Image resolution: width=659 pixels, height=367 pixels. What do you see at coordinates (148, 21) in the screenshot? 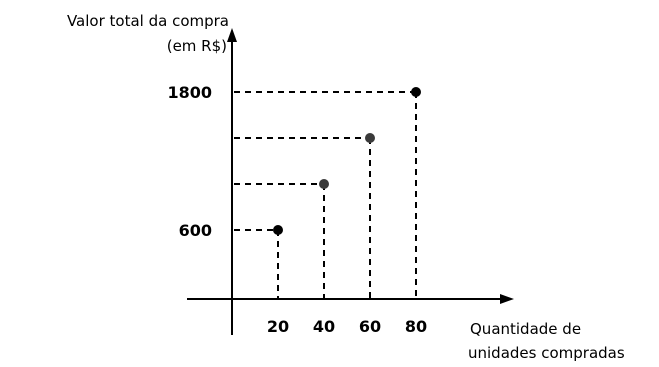
I see `y-axis-label-line-1: Valor total da compra` at bounding box center [148, 21].